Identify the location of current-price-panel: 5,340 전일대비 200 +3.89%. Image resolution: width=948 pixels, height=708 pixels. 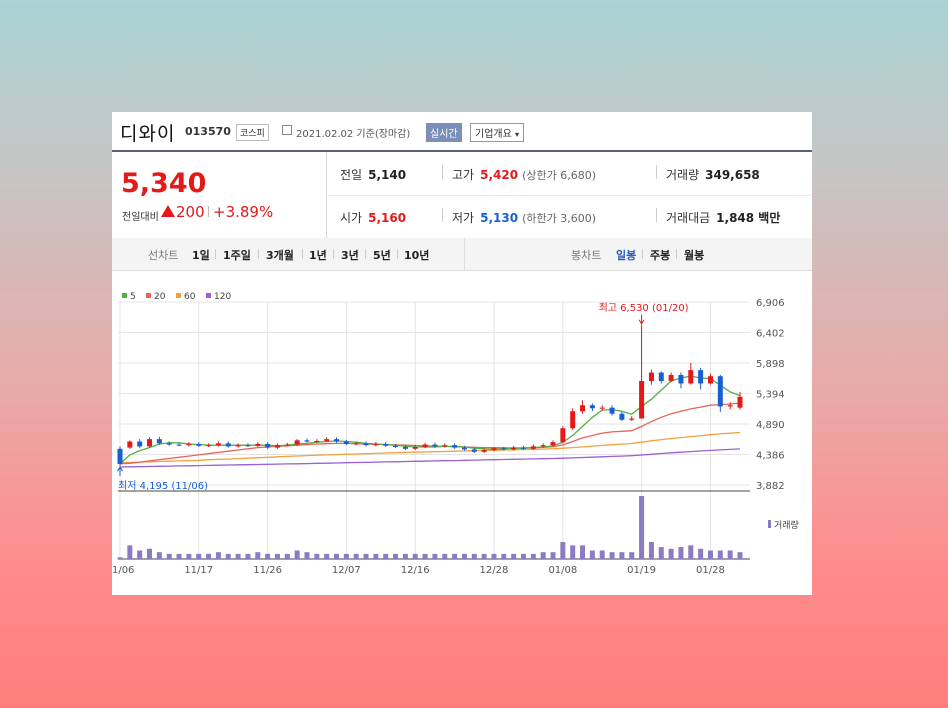
(219, 195).